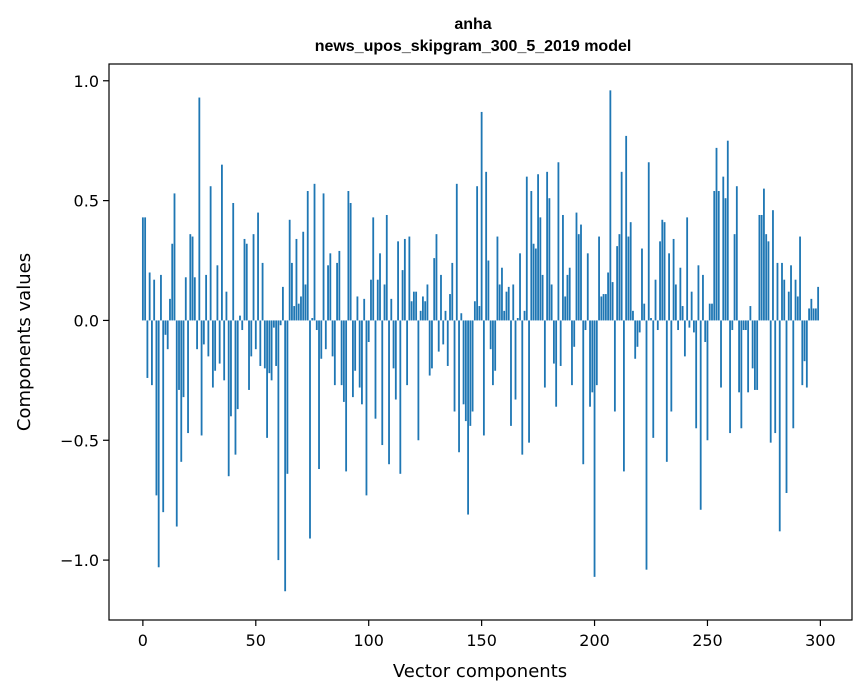  Describe the element at coordinates (487, 635) in the screenshot. I see `x-axis-ticks: 0 50 100 150 200 250 300` at that location.